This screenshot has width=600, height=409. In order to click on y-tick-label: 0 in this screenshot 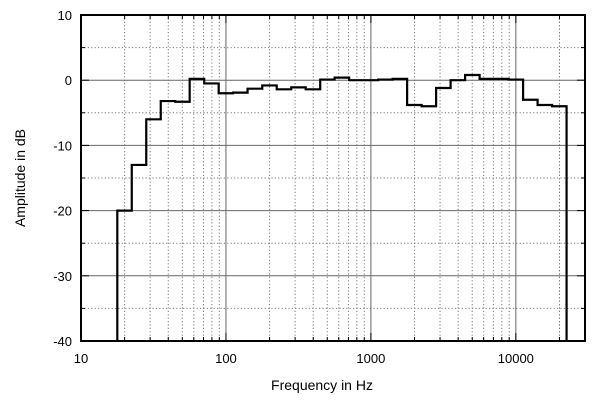, I will do `click(68, 80)`.